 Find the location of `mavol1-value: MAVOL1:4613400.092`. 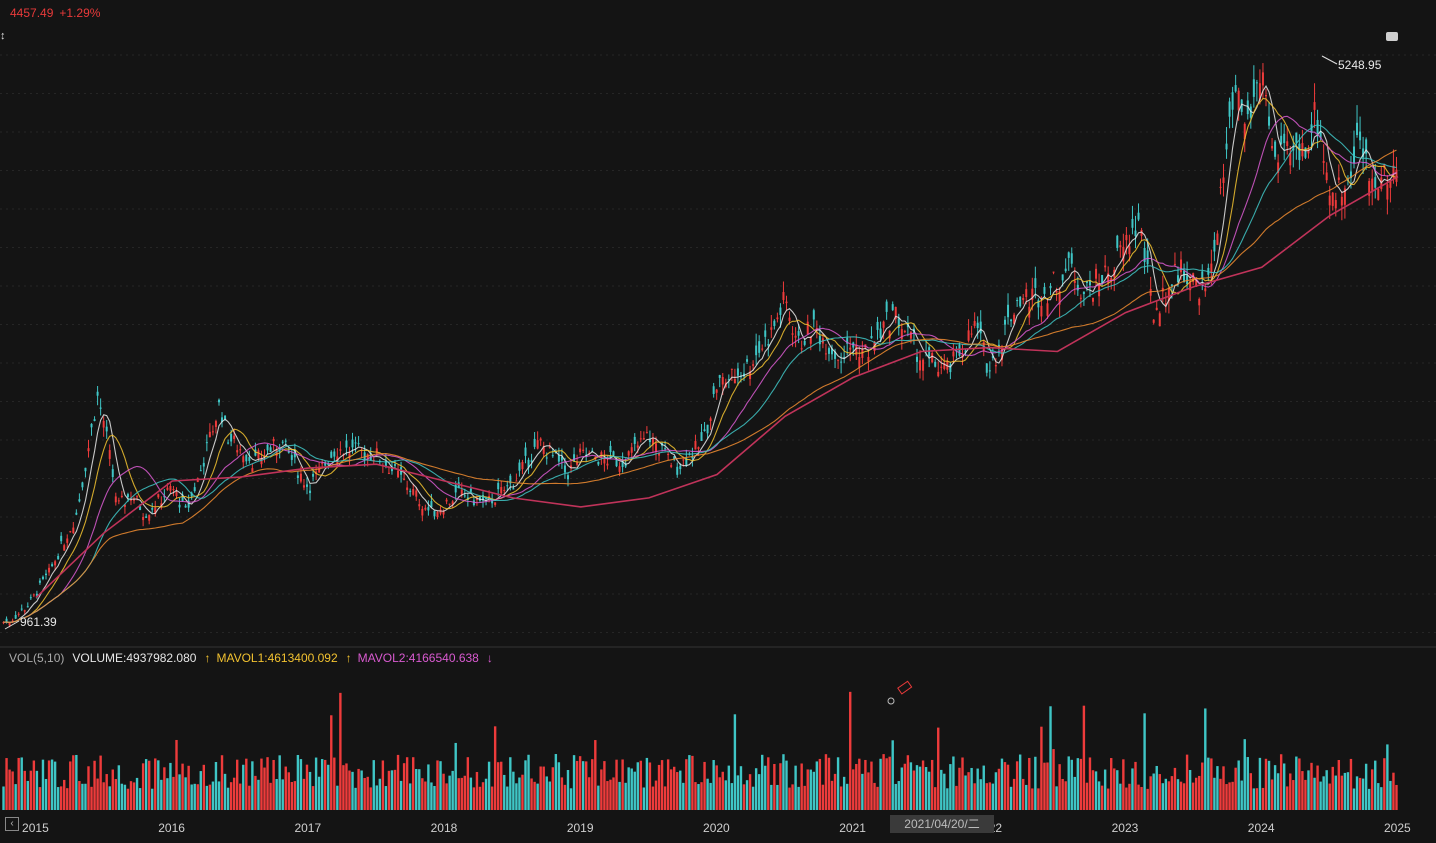

mavol1-value: MAVOL1:4613400.092 is located at coordinates (277, 658).